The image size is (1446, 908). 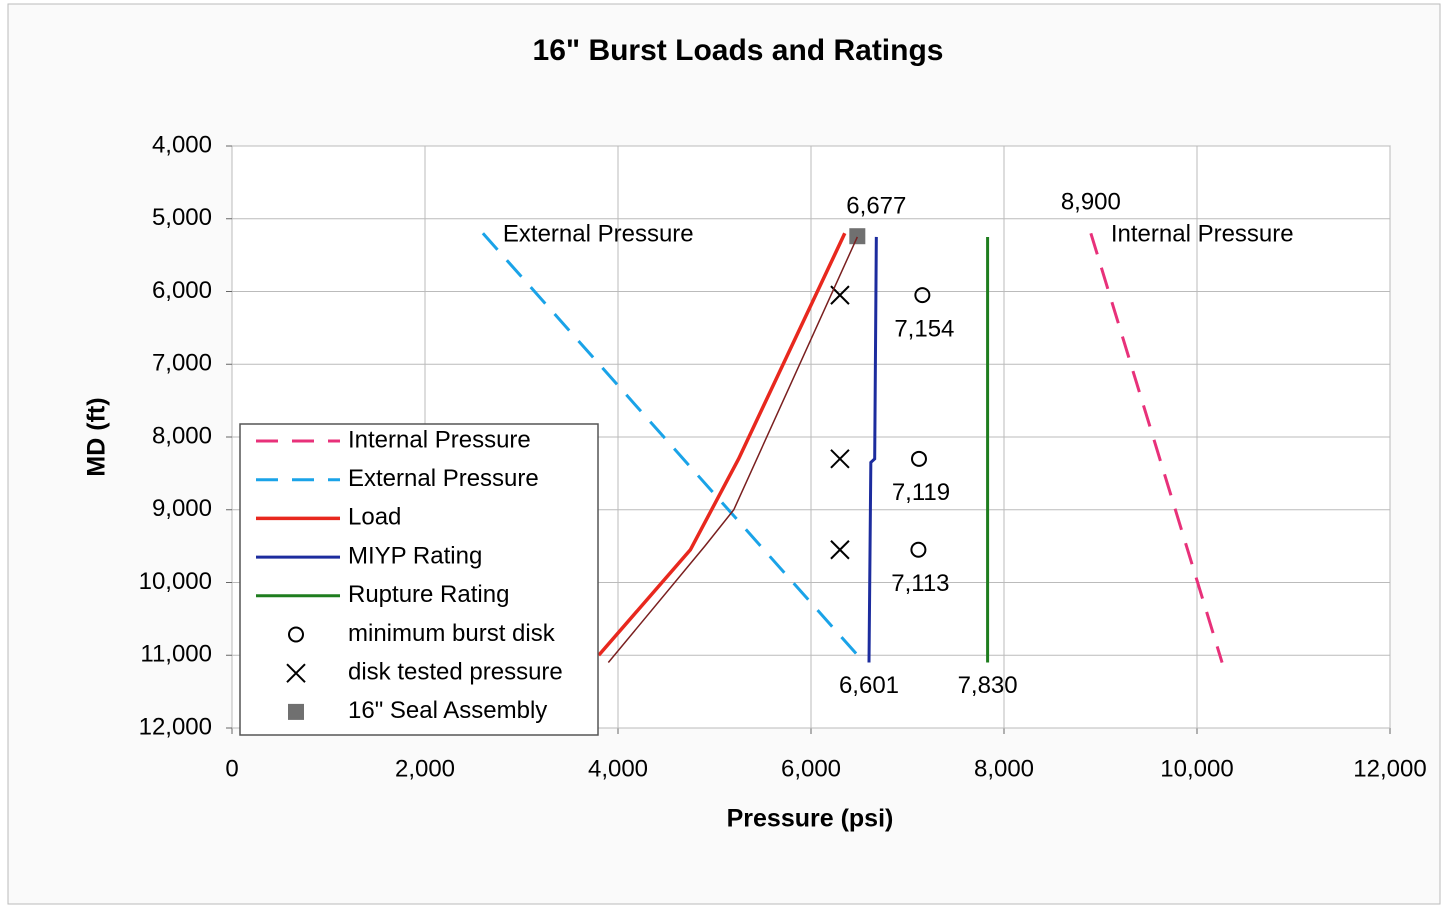 What do you see at coordinates (182, 363) in the screenshot?
I see `y-tick-label: 7,000` at bounding box center [182, 363].